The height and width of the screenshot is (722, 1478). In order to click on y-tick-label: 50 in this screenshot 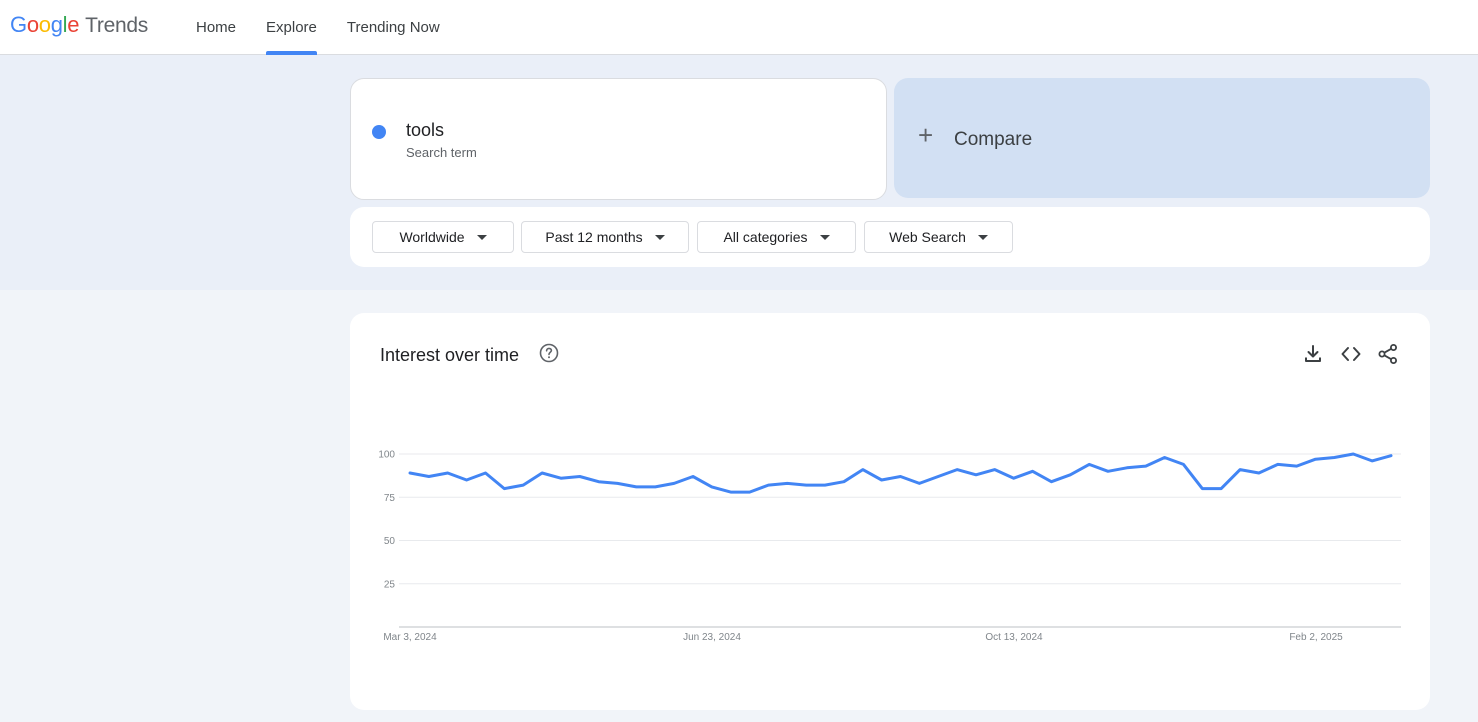, I will do `click(390, 541)`.